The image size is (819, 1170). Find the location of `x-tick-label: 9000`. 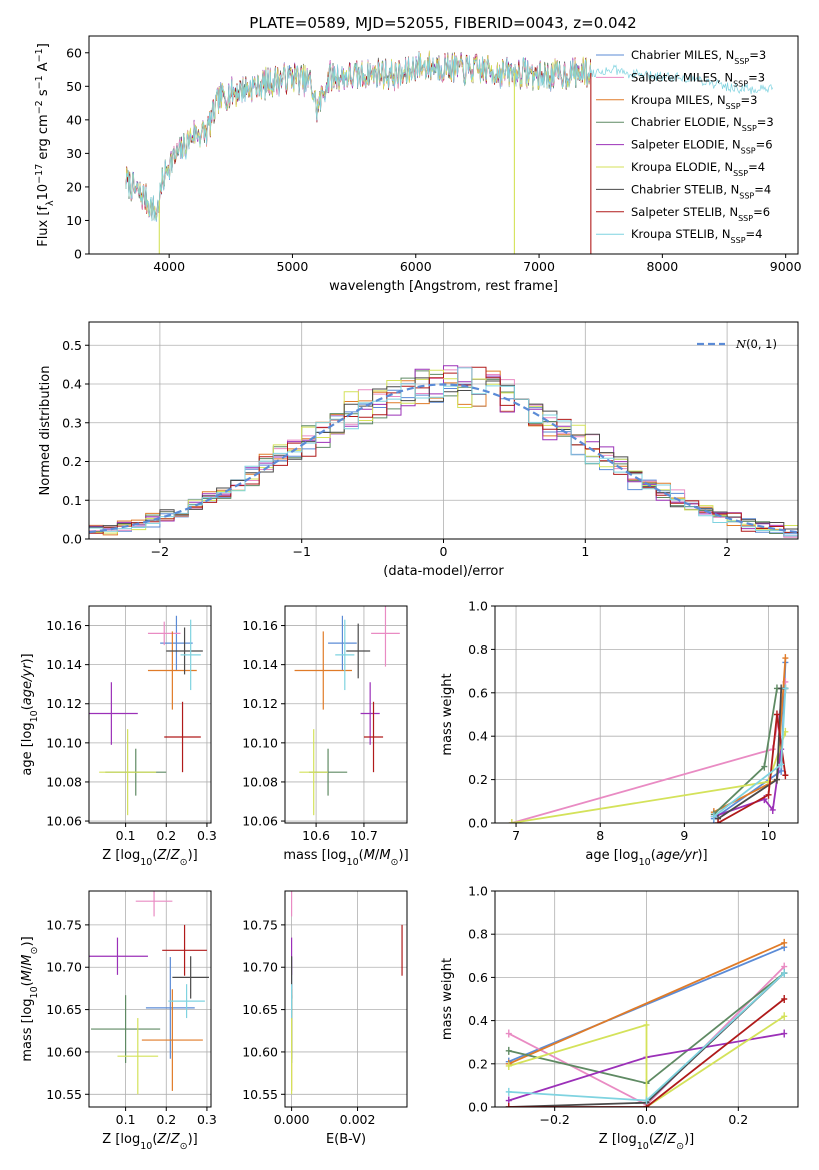

x-tick-label: 9000 is located at coordinates (786, 266).